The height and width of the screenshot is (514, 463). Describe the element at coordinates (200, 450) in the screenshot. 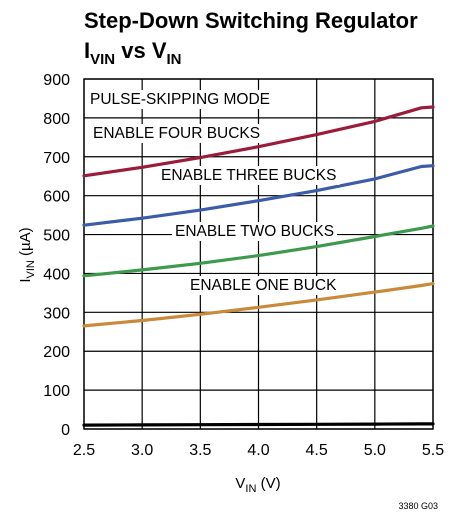

I see `x-tick-label-2: 3.5` at that location.